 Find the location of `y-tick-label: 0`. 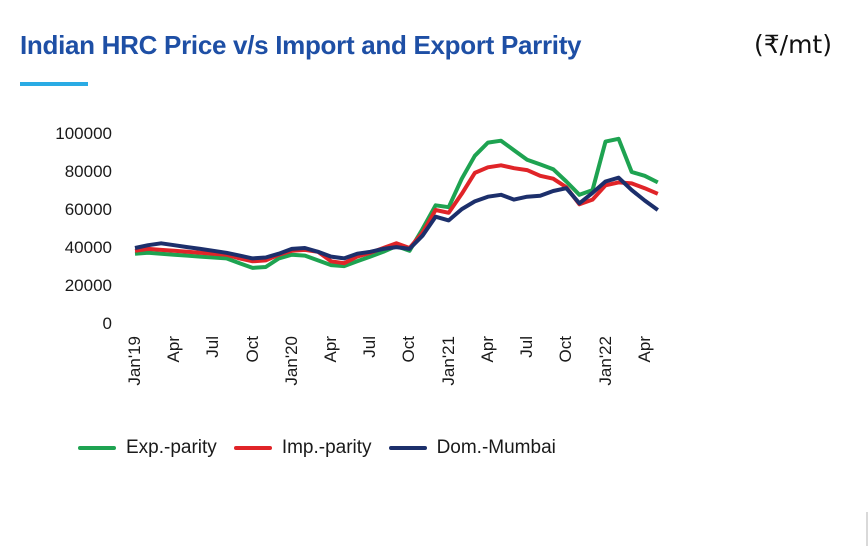

y-tick-label: 0 is located at coordinates (107, 323).